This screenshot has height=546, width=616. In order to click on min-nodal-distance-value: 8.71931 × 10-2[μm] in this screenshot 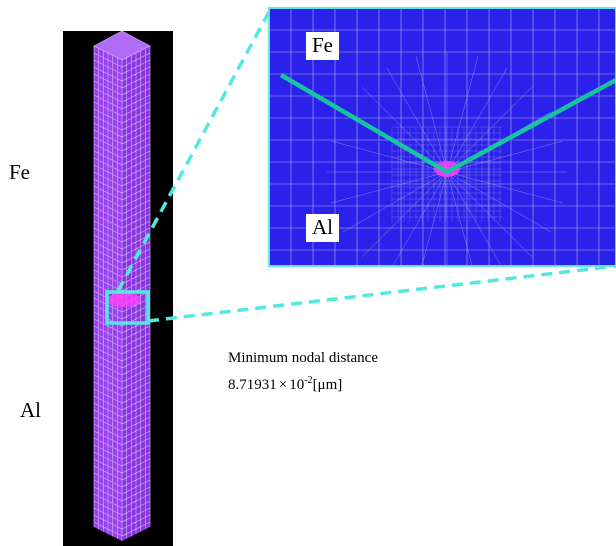, I will do `click(285, 384)`.